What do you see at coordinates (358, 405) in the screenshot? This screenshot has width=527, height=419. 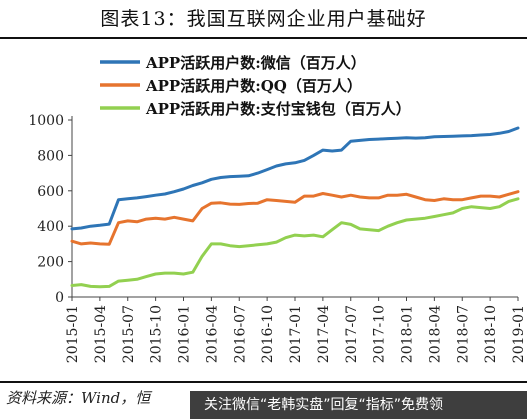 I see `promo-banner: 关注微信“老韩实盘”回复“指标”免费领` at bounding box center [358, 405].